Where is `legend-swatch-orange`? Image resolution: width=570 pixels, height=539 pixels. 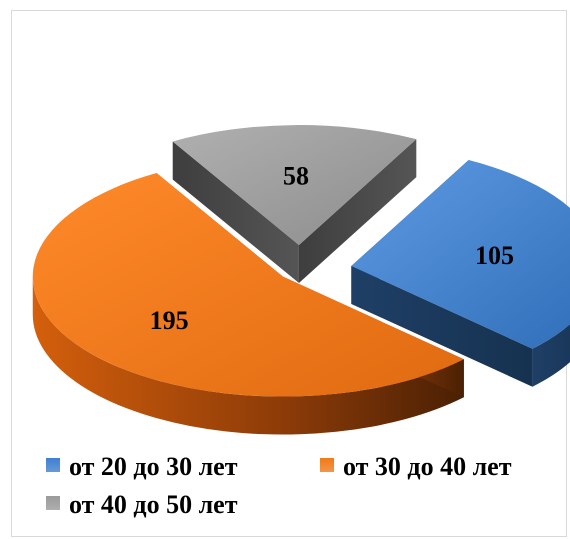
legend-swatch-orange is located at coordinates (327, 465).